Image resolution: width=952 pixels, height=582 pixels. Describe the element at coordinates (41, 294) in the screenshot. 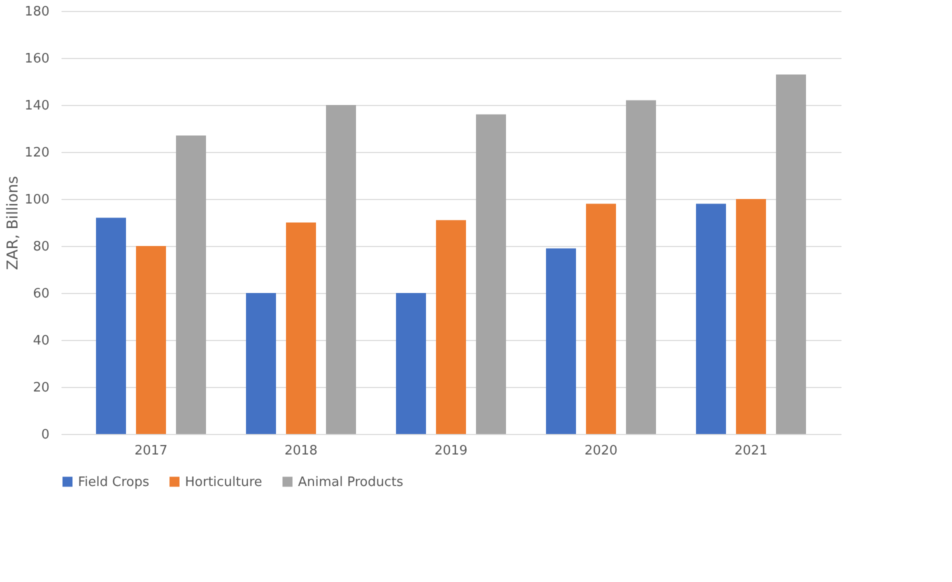

I see `y-tick-label: 60` at that location.